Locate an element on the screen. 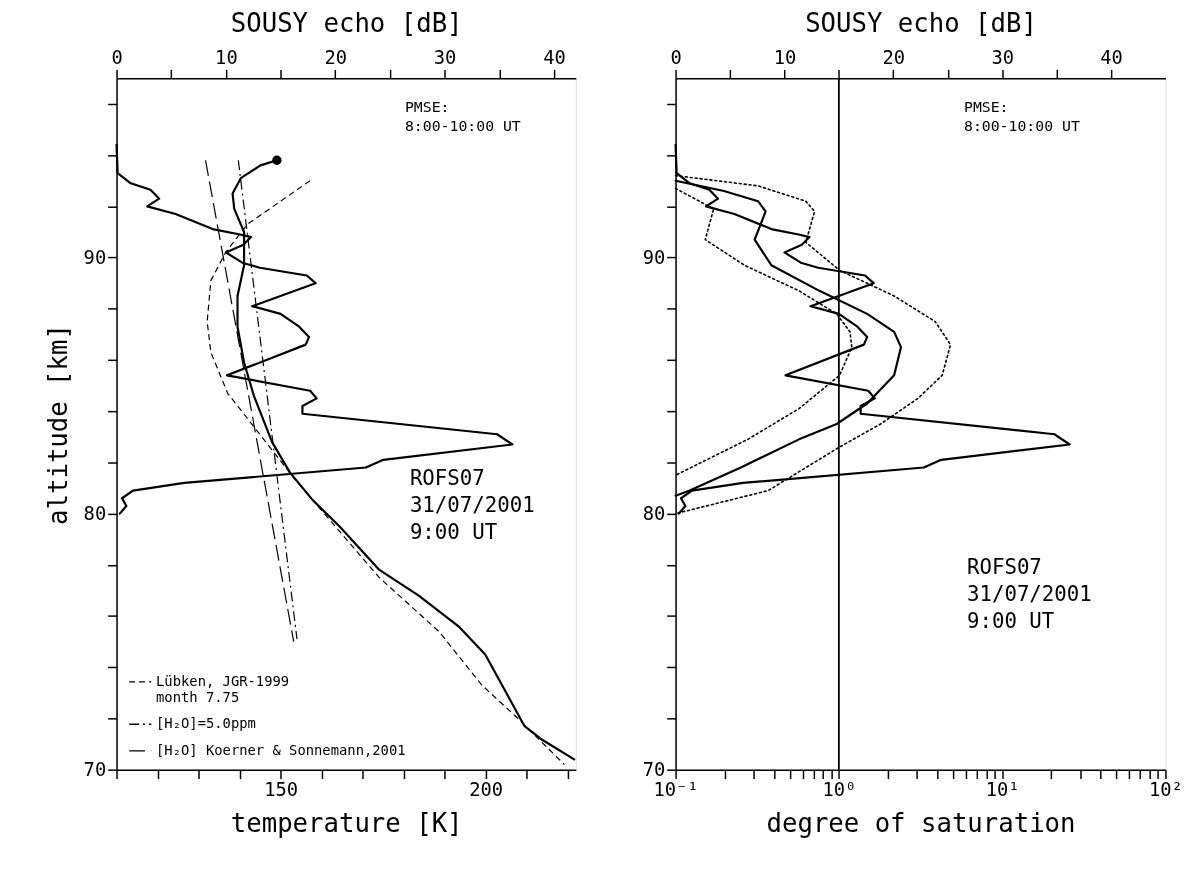 This screenshot has height=869, width=1203. x-tick-label: 10² is located at coordinates (1166, 789).